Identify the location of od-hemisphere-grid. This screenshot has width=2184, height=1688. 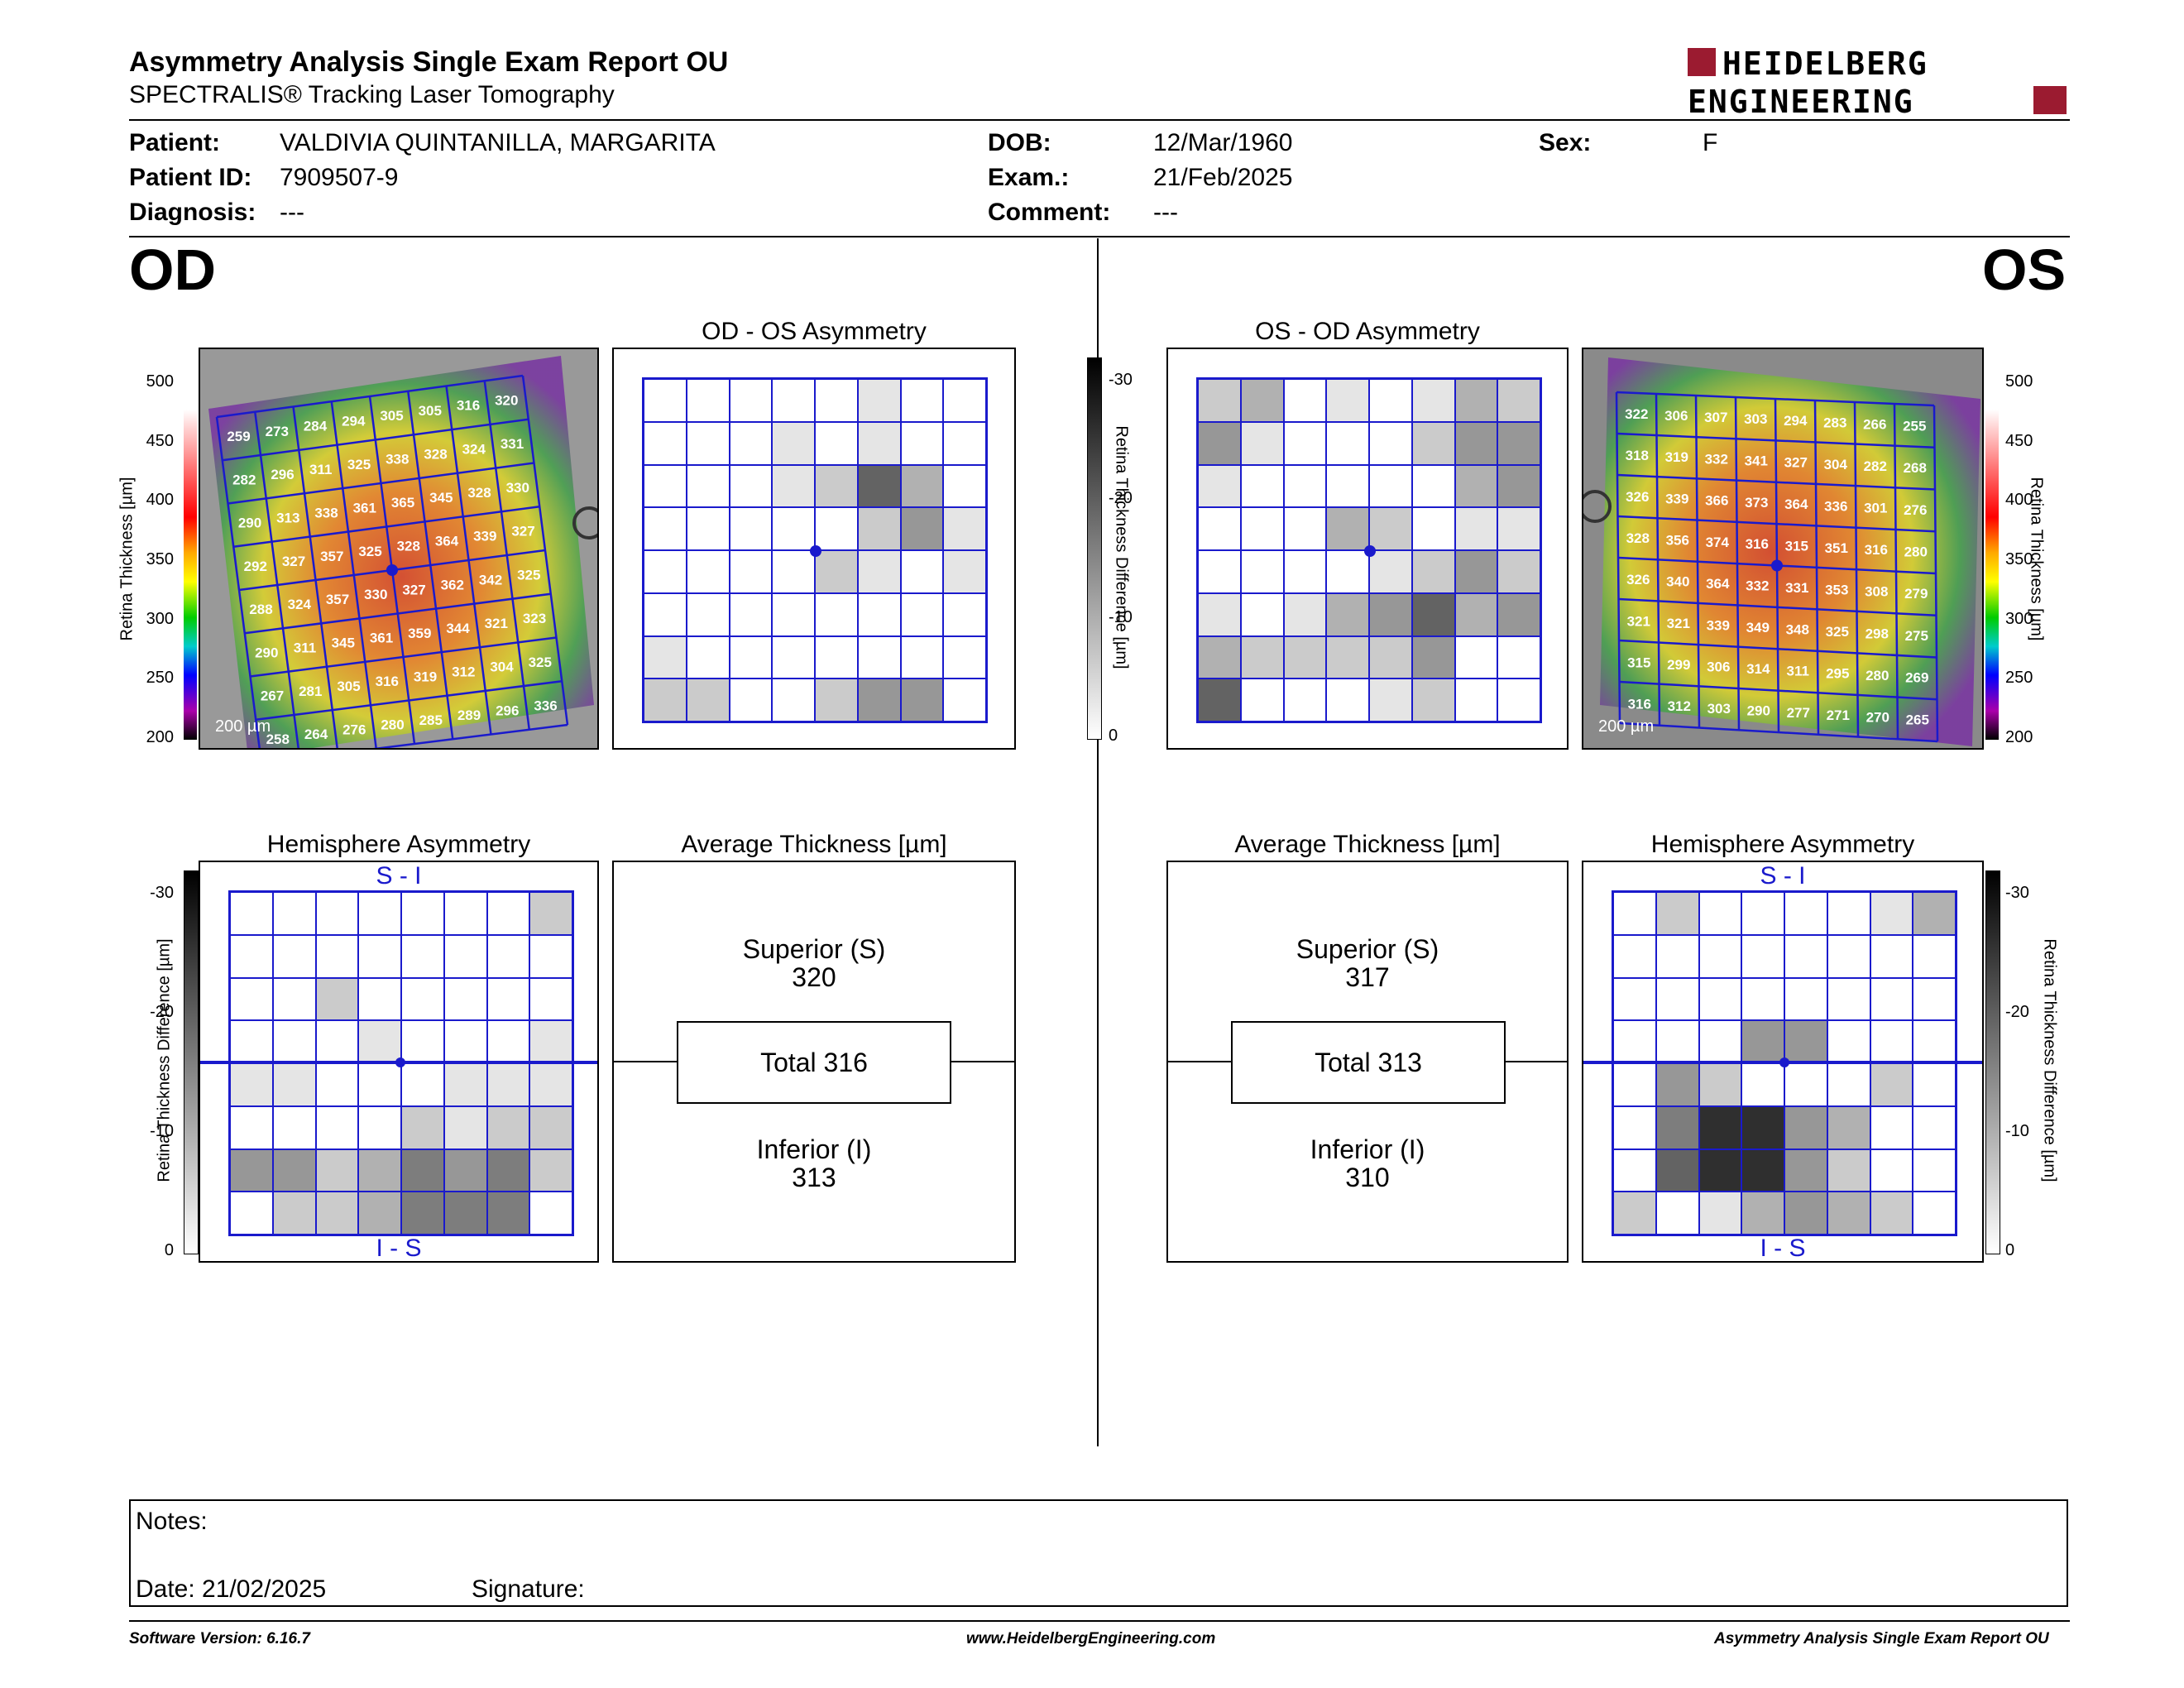
(401, 1063).